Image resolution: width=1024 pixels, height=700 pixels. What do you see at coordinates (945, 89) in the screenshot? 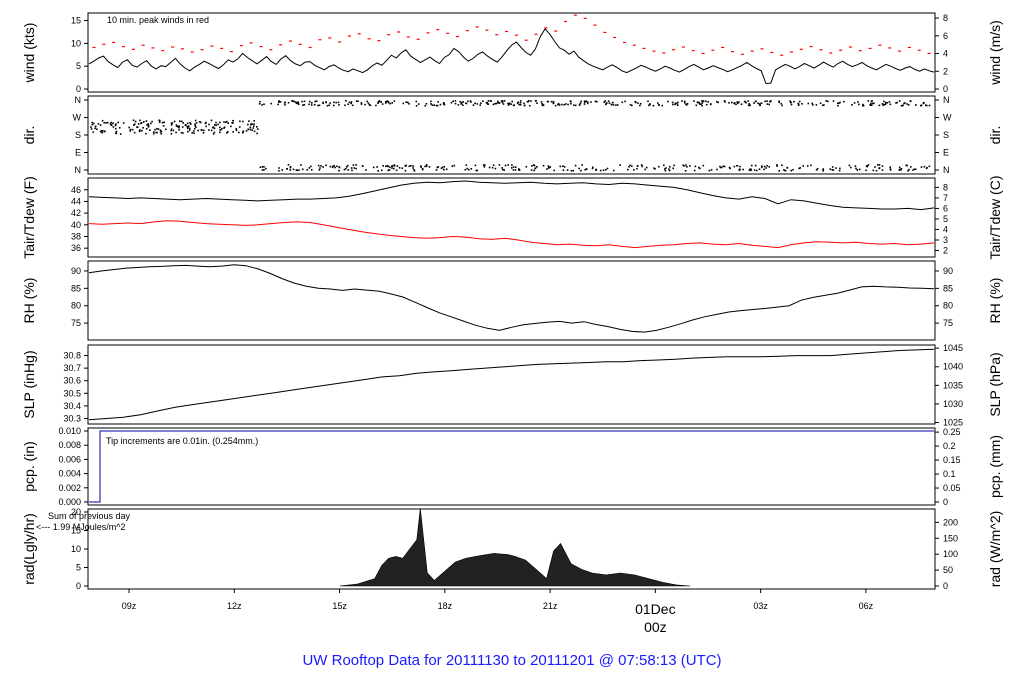
I see `wind-ytick-label-right: 0` at bounding box center [945, 89].